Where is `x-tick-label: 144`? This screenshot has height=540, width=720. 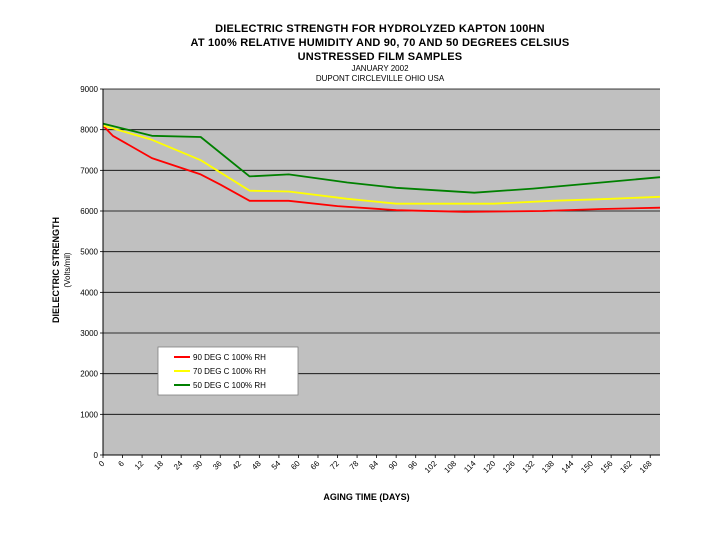 x-tick-label: 144 is located at coordinates (568, 467).